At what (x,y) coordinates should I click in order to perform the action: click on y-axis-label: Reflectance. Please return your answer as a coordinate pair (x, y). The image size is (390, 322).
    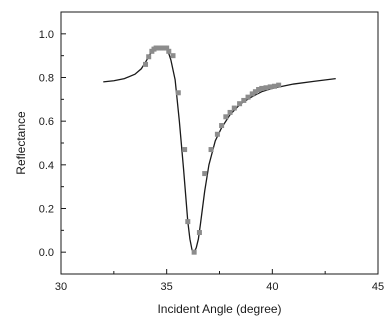
    Looking at the image, I should click on (21, 143).